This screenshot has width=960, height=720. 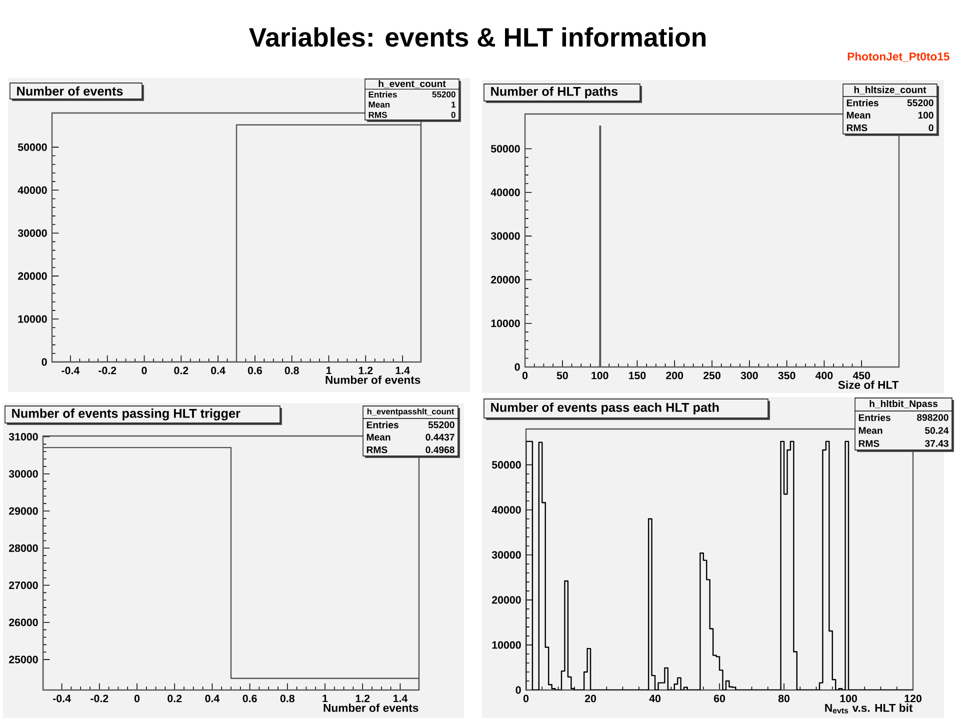 What do you see at coordinates (899, 57) in the screenshot?
I see `text: PhotonJet_Pt0to15` at bounding box center [899, 57].